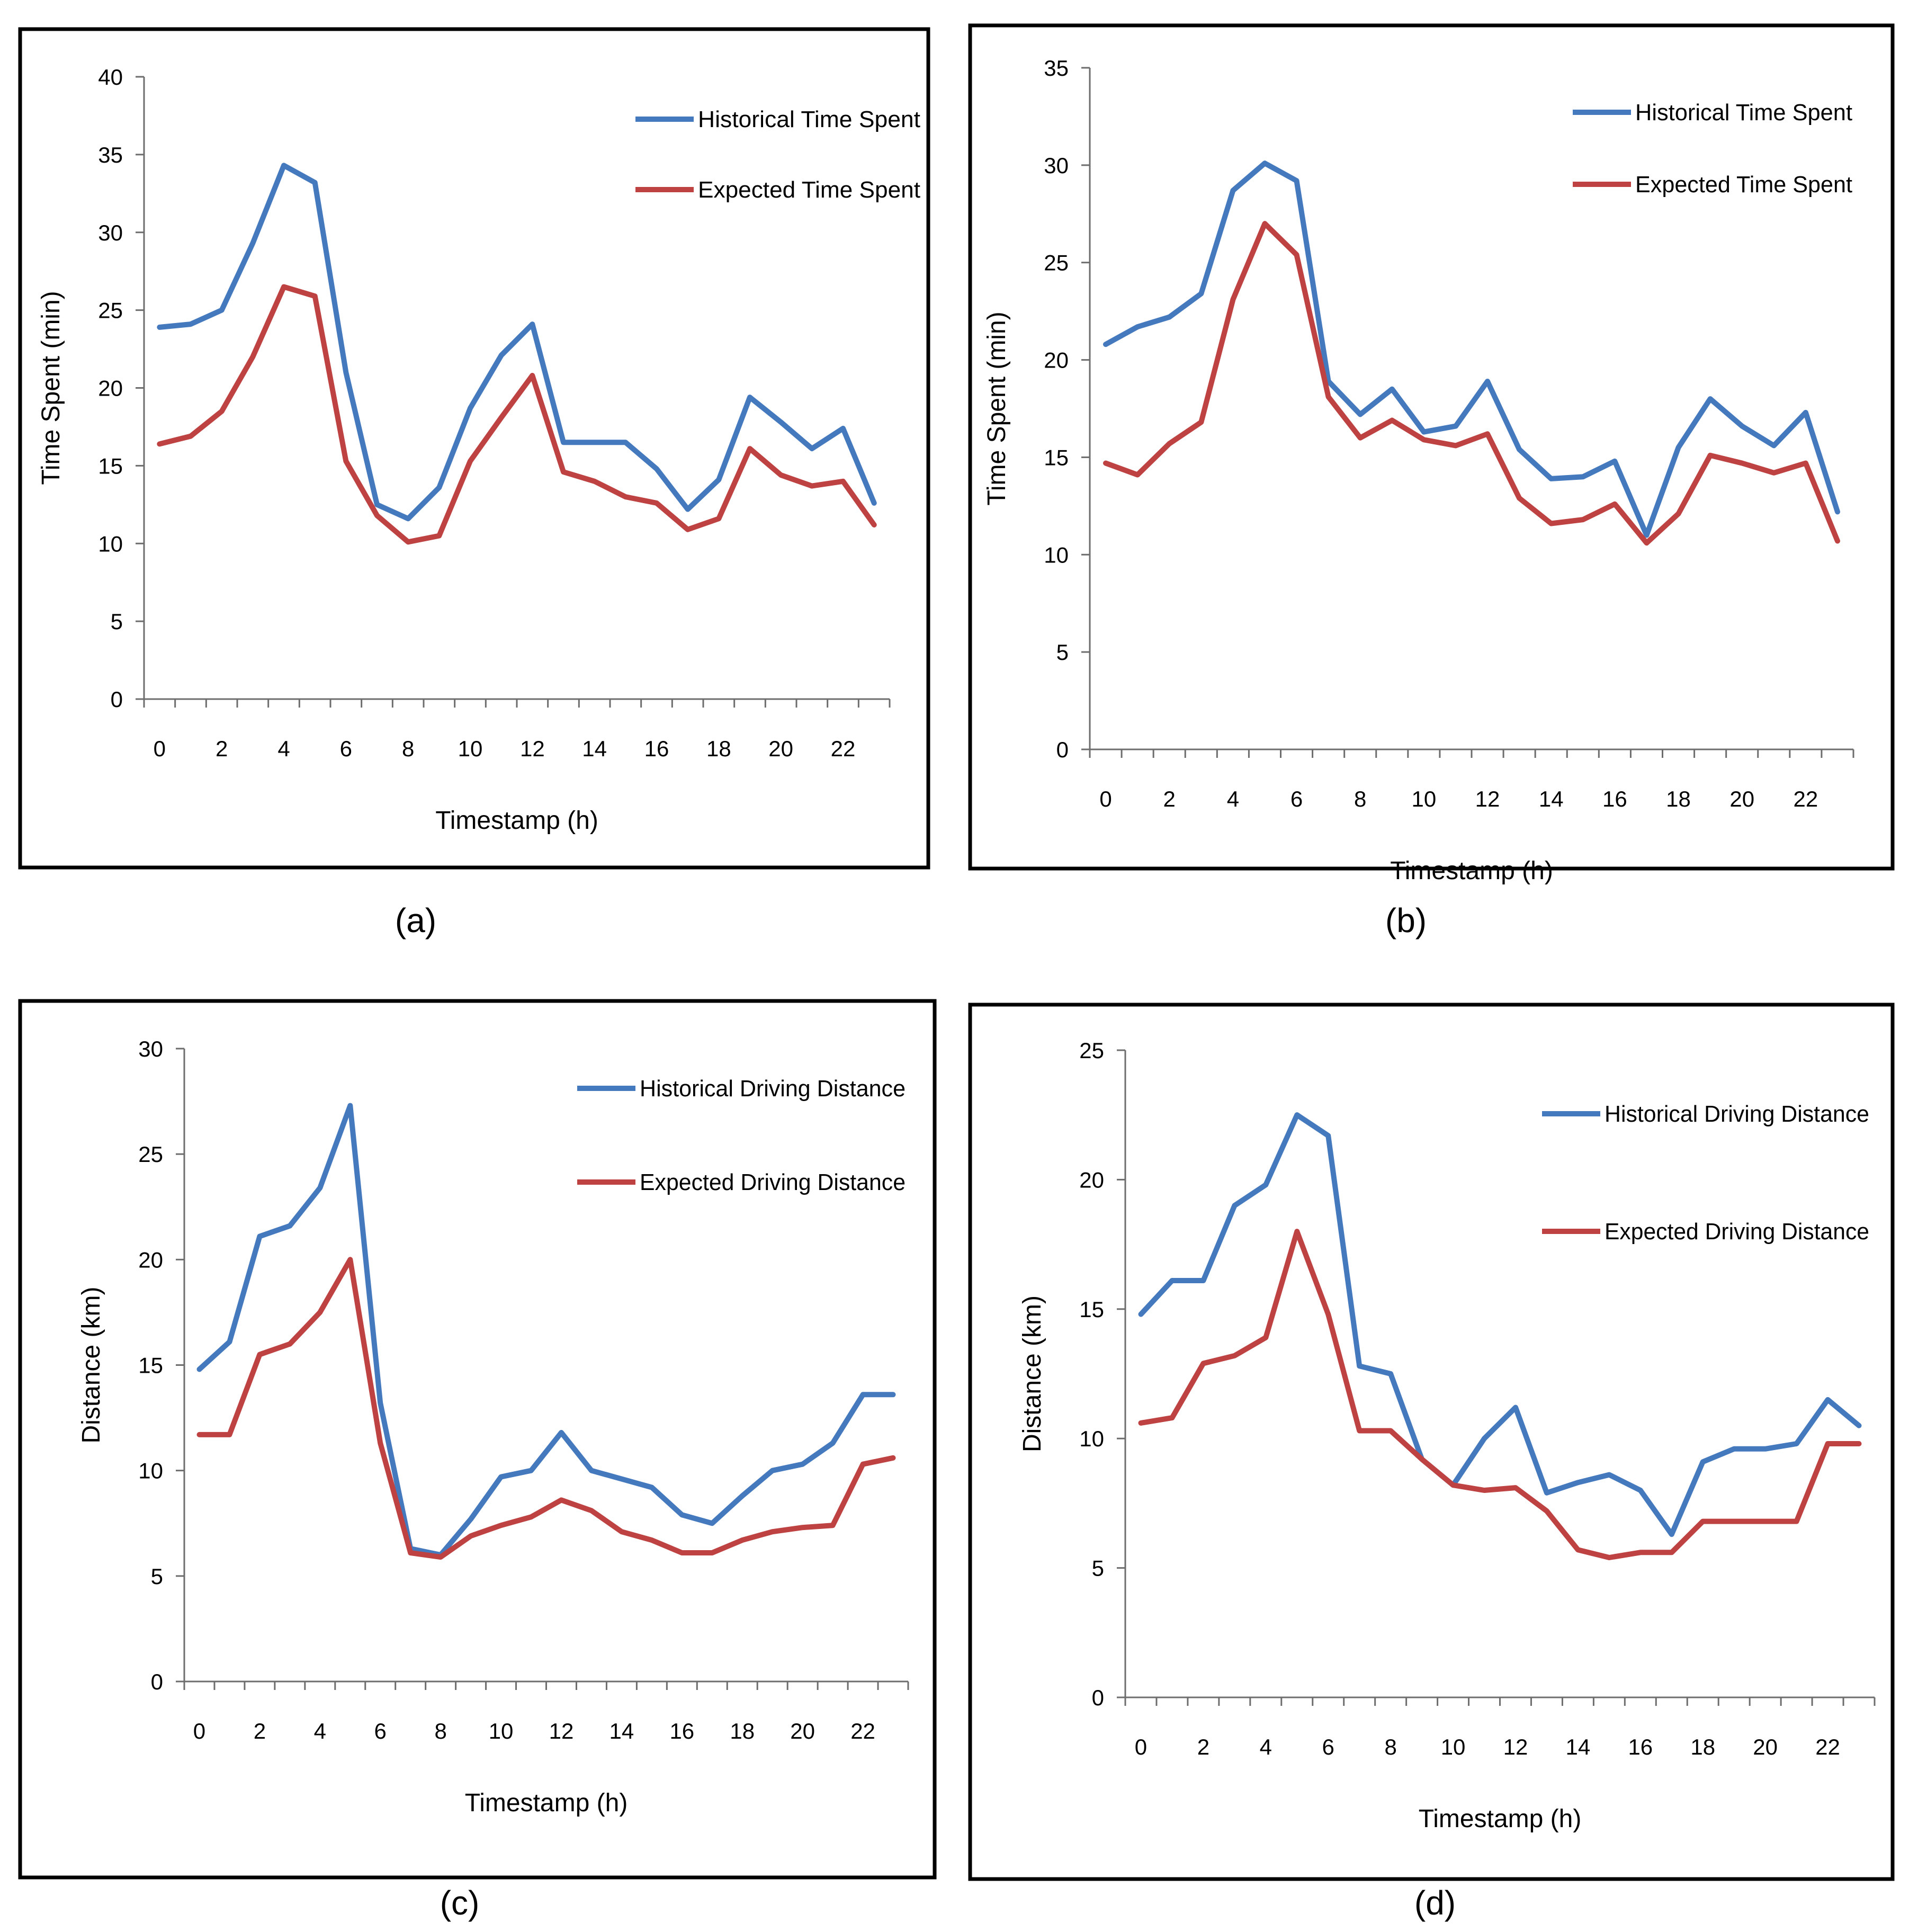 Image resolution: width=1909 pixels, height=1932 pixels. Describe the element at coordinates (416, 920) in the screenshot. I see `panel-label: (a)` at that location.